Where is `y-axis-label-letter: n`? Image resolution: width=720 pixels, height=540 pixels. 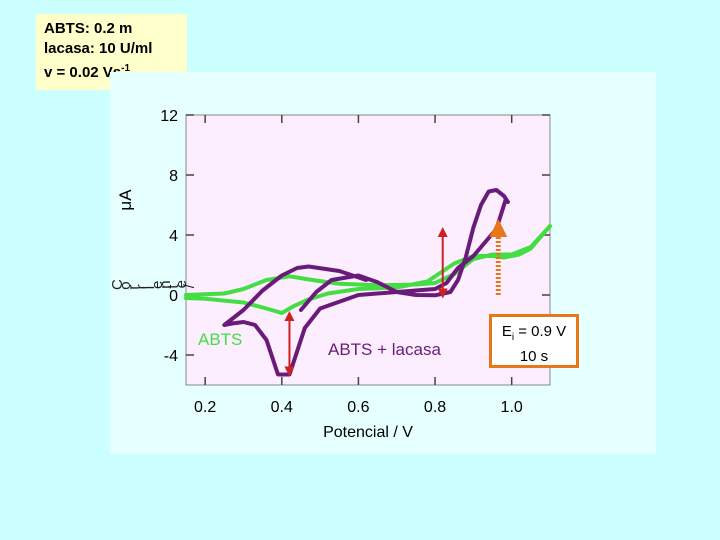 y-axis-label-letter: n is located at coordinates (165, 284).